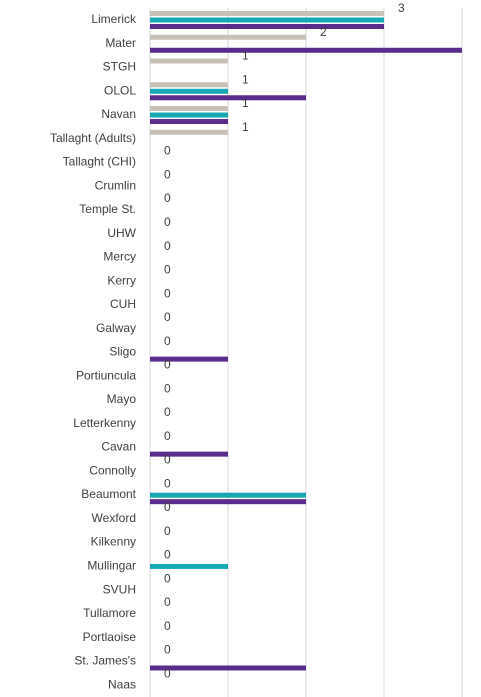  Describe the element at coordinates (116, 328) in the screenshot. I see `category-label: Galway` at that location.